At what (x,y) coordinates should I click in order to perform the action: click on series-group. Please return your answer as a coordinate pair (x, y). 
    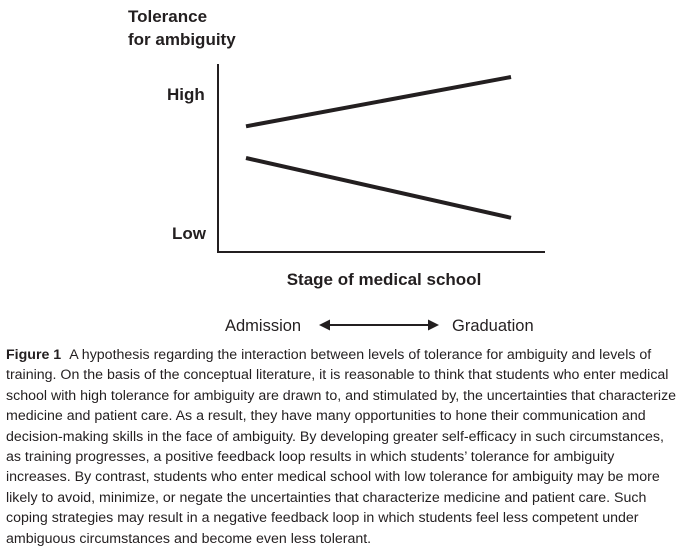
    Looking at the image, I should click on (378, 147).